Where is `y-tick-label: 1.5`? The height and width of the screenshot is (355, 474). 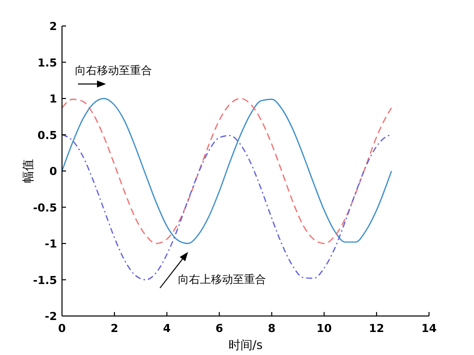
y-tick-label: 1.5 is located at coordinates (47, 63).